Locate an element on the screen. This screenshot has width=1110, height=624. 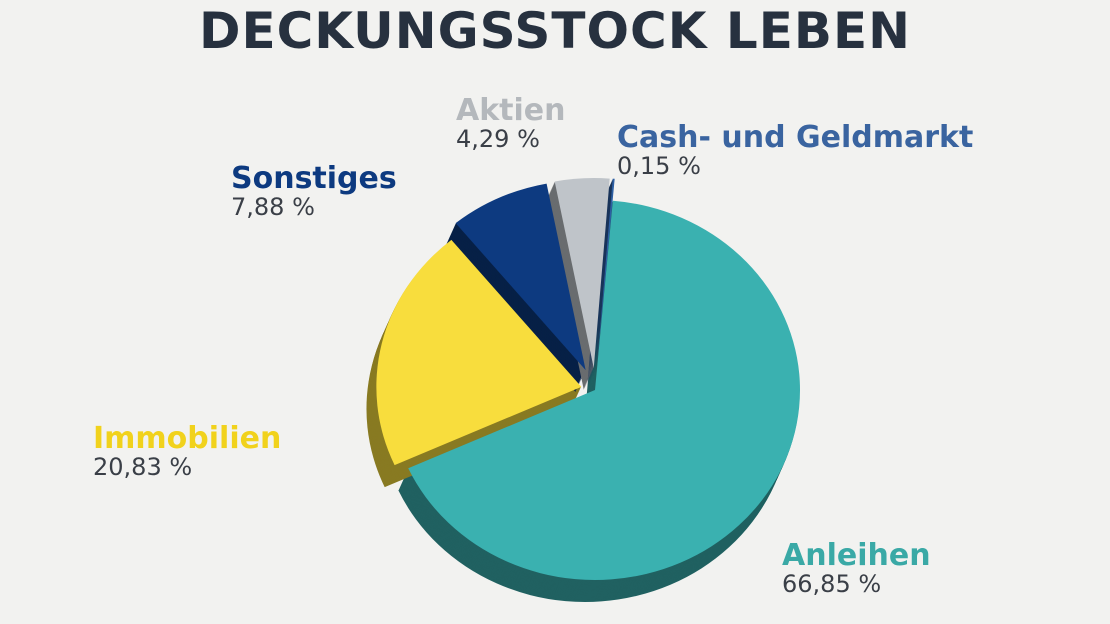
pie-slice-sonstiges is located at coordinates (520, 277).